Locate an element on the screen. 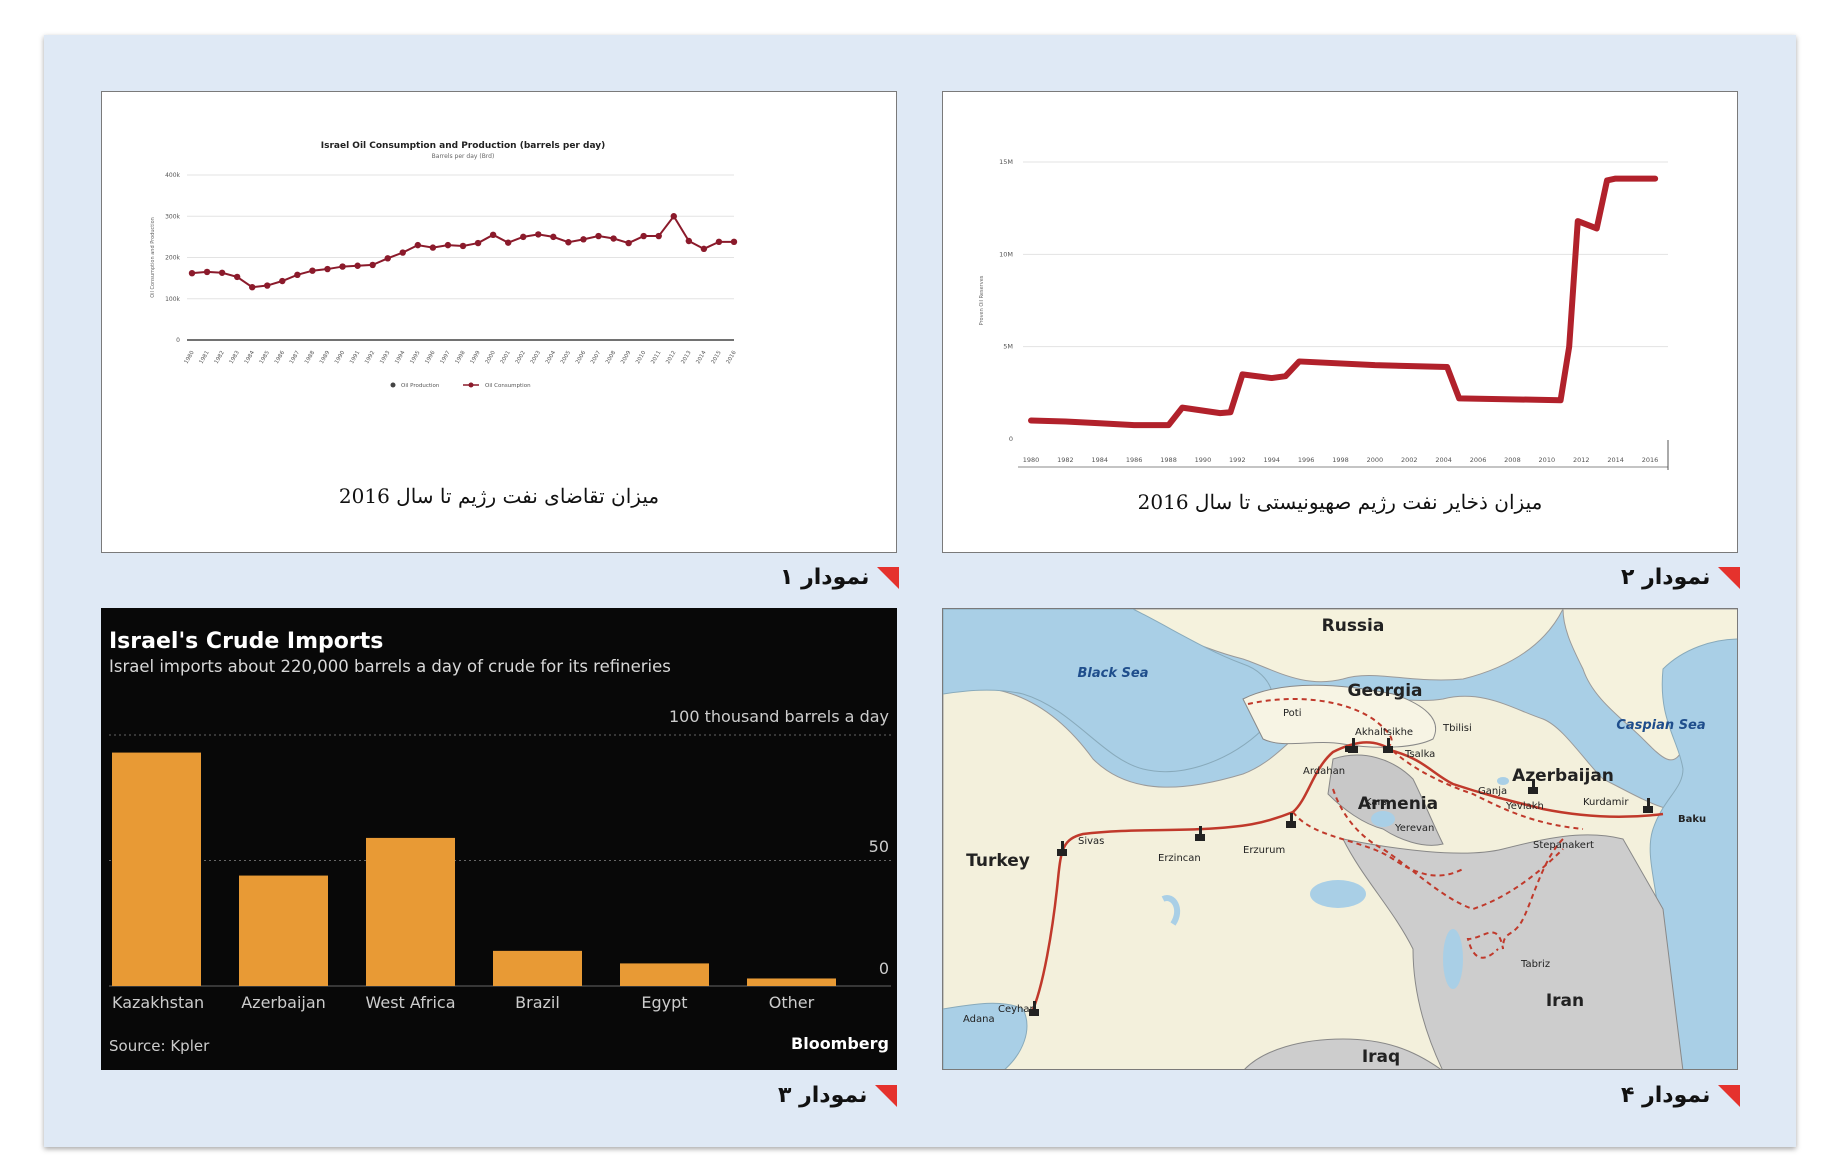  label-tabriz: Tabriz is located at coordinates (1535, 964).